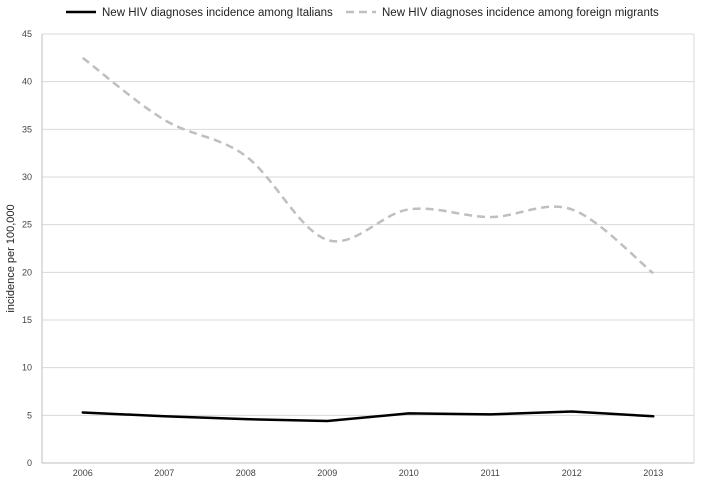 This screenshot has height=485, width=705. What do you see at coordinates (327, 473) in the screenshot?
I see `x-tick-label-2009: 2009` at bounding box center [327, 473].